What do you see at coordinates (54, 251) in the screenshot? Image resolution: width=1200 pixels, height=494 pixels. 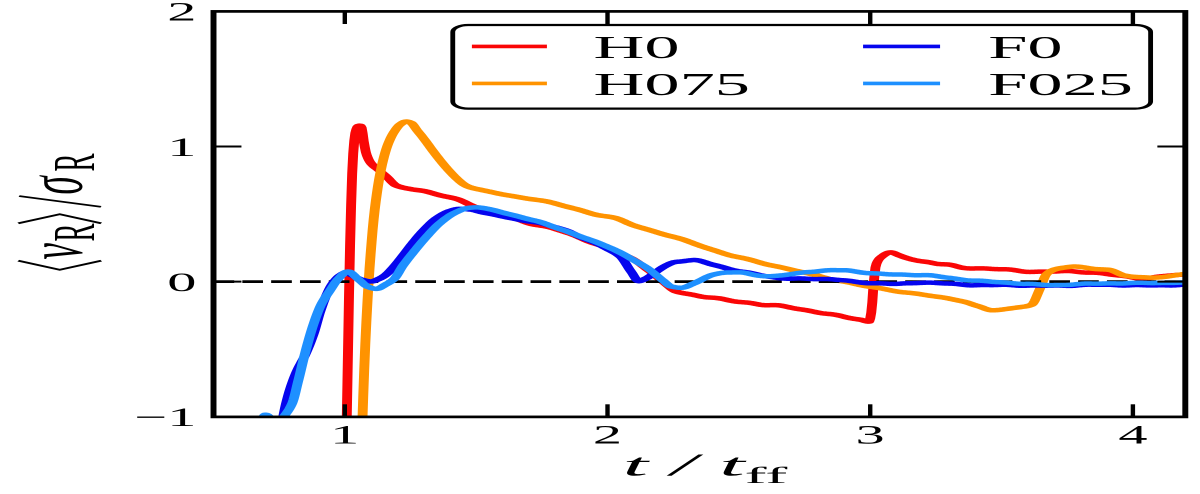 I see `svg-text: v` at bounding box center [54, 251].